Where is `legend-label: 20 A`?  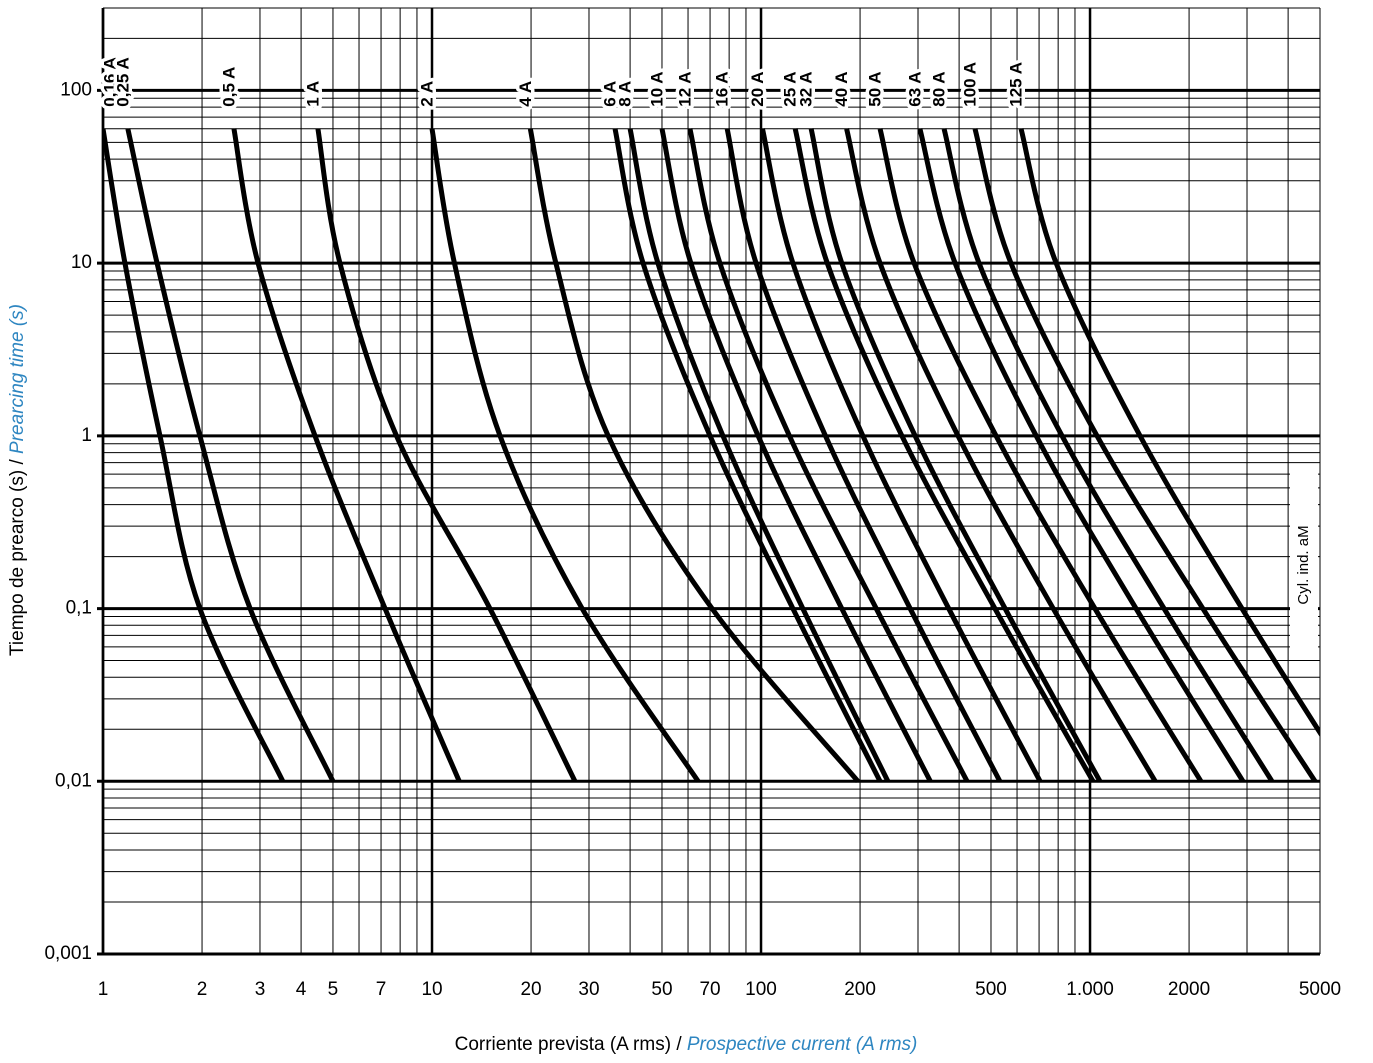 legend-label: 20 A is located at coordinates (757, 88).